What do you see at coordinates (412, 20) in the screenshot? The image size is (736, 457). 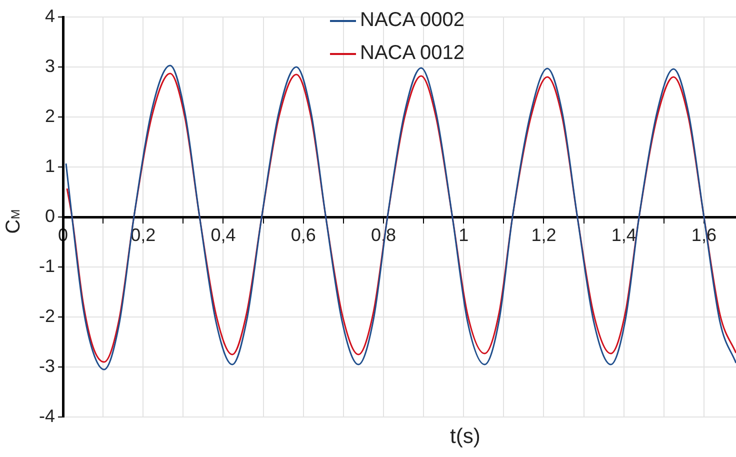 I see `legend-label: NACA 0002` at bounding box center [412, 20].